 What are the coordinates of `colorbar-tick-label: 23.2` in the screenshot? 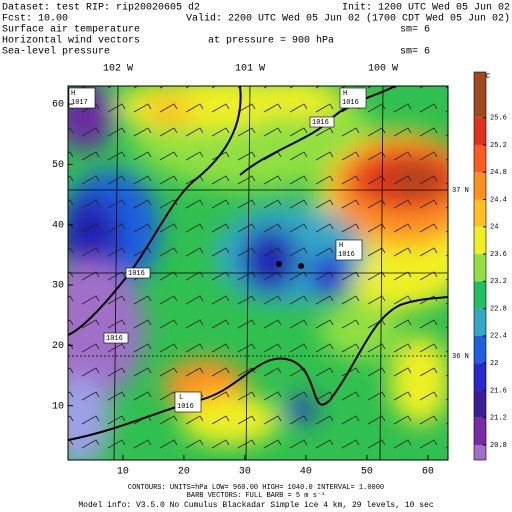 It's located at (498, 282).